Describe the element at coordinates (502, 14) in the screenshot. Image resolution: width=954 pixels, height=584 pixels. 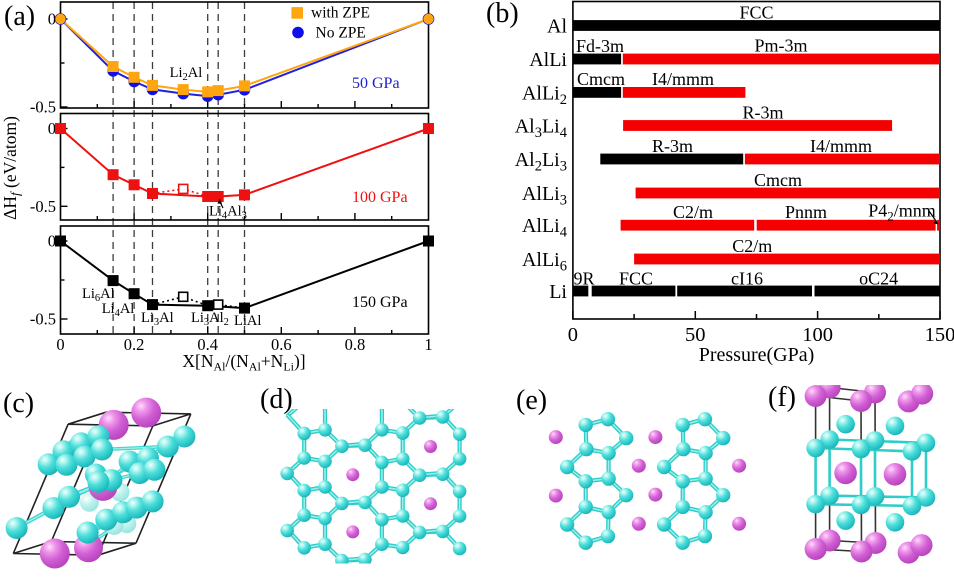
I see `svg-text: (b)` at that location.